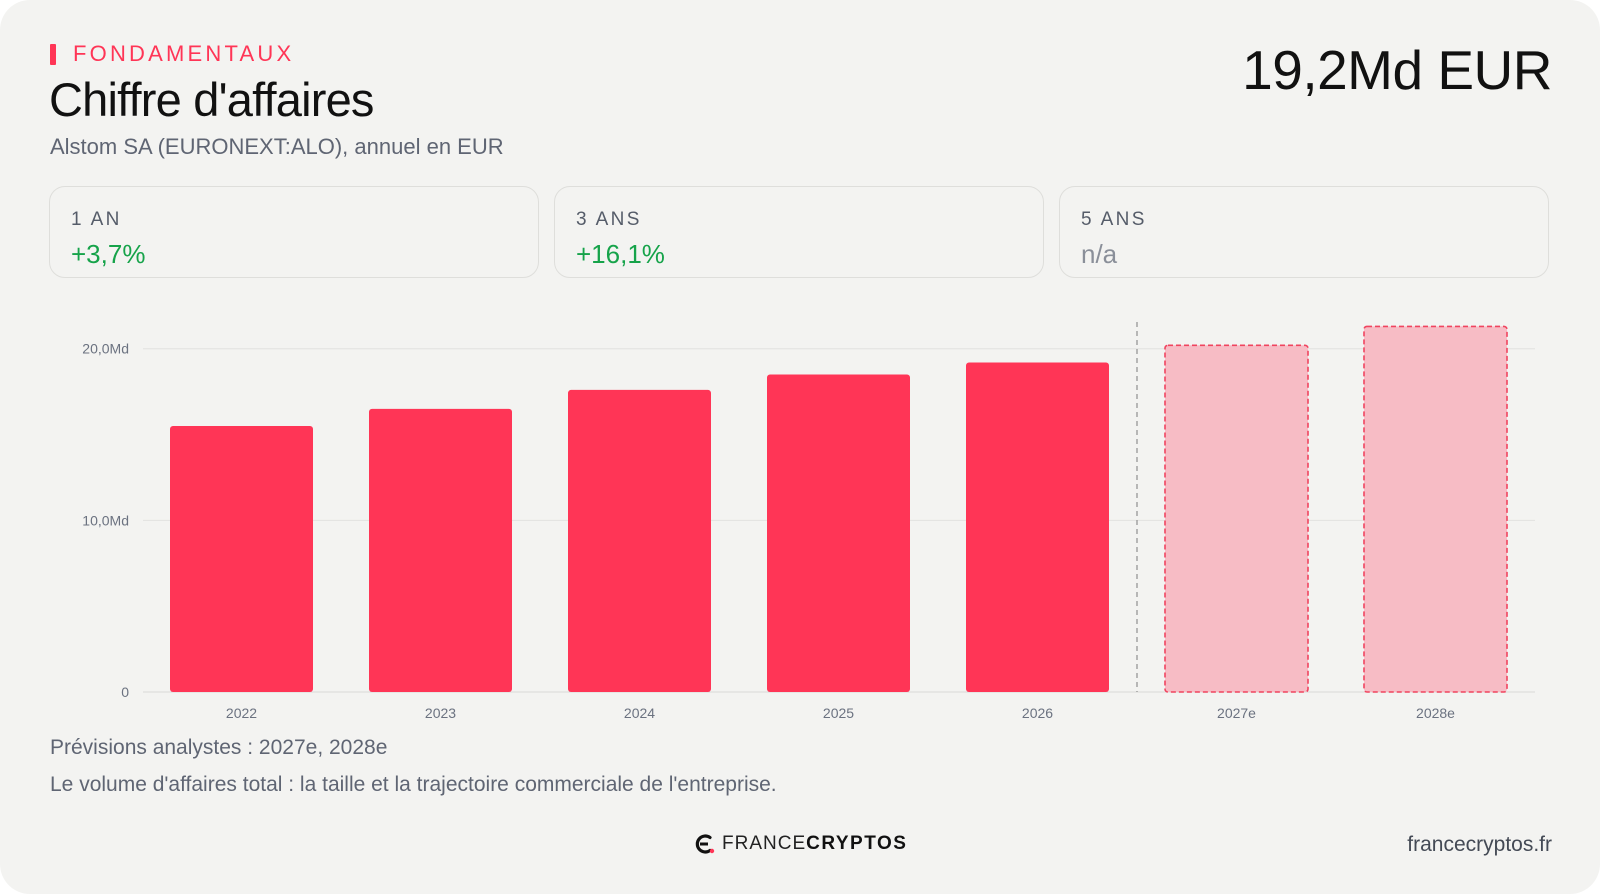 The width and height of the screenshot is (1600, 894). What do you see at coordinates (705, 844) in the screenshot?
I see `brand-mark-icon` at bounding box center [705, 844].